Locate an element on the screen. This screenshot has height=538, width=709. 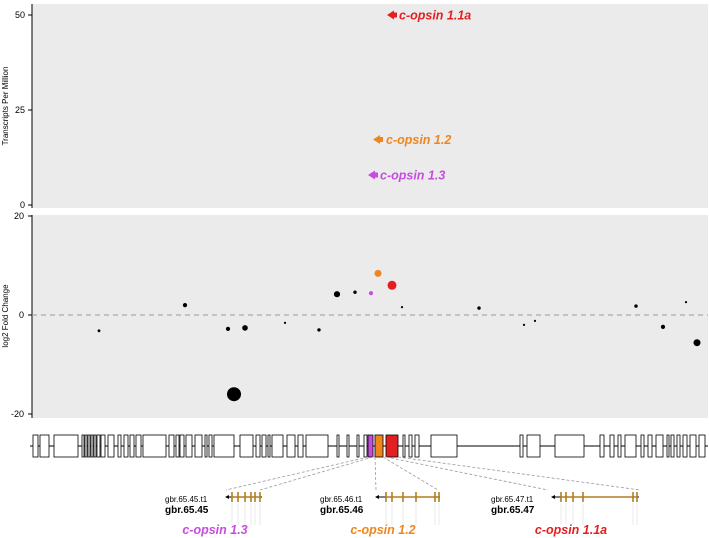
label-c-opsin-1-3: c-opsin 1.3 is located at coordinates (412, 176).